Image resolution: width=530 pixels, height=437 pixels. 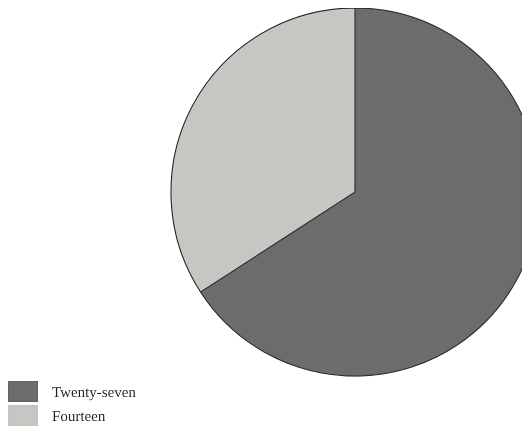 I want to click on legend-label: Fourteen, so click(x=79, y=417).